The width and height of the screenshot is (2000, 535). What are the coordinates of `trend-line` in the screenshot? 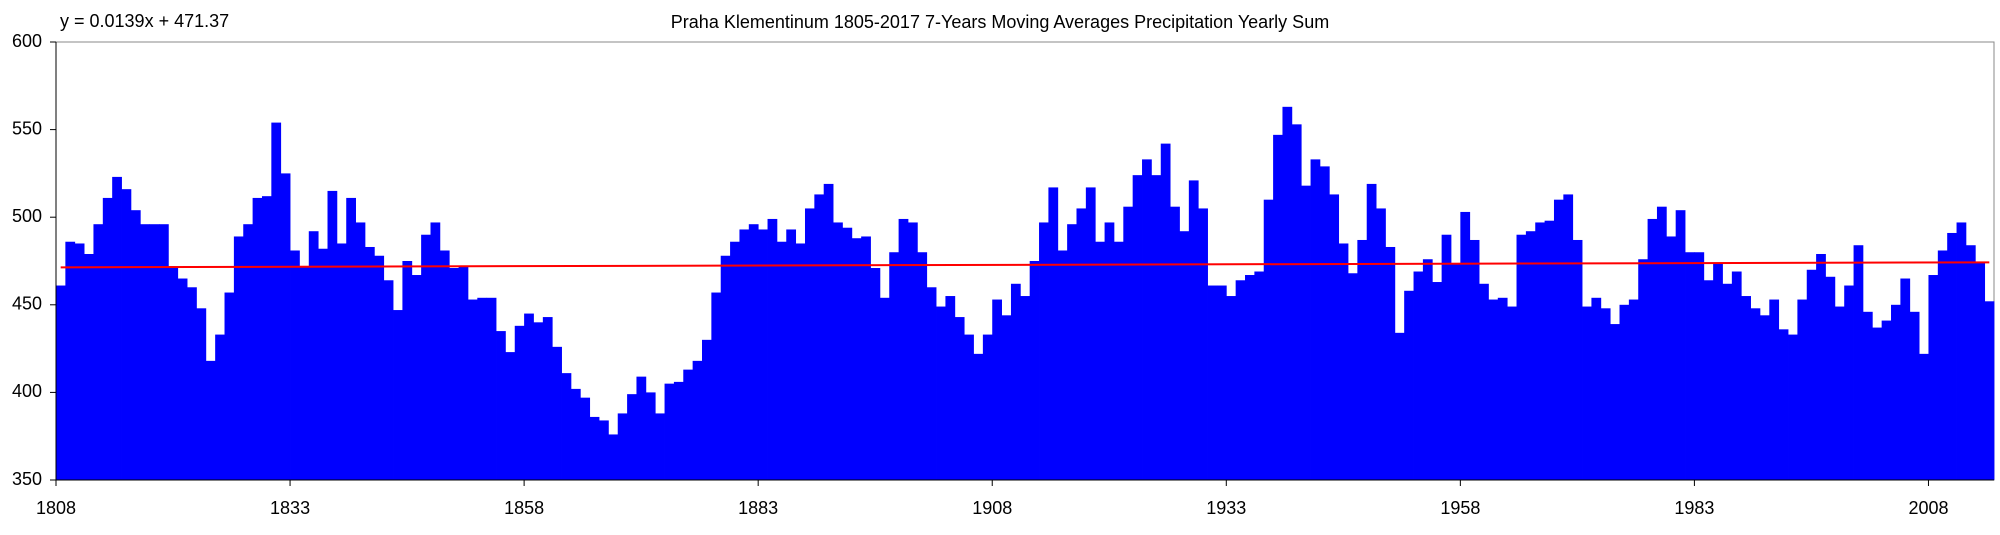 It's located at (1025, 265).